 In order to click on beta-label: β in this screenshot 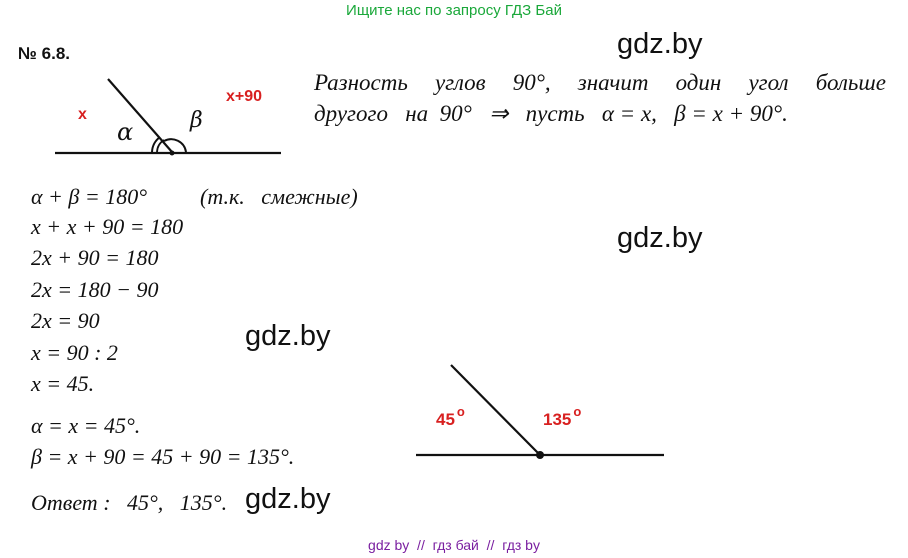, I will do `click(196, 120)`.